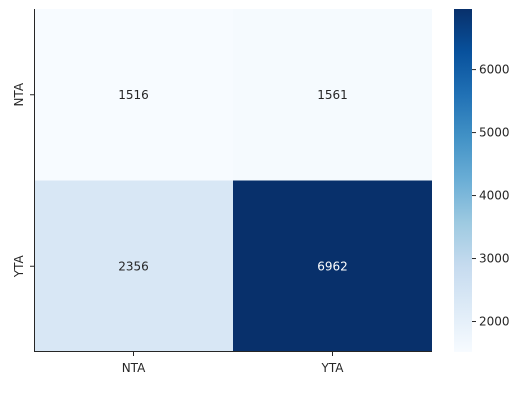  What do you see at coordinates (494, 133) in the screenshot?
I see `colorbar-tick-label: 5000` at bounding box center [494, 133].